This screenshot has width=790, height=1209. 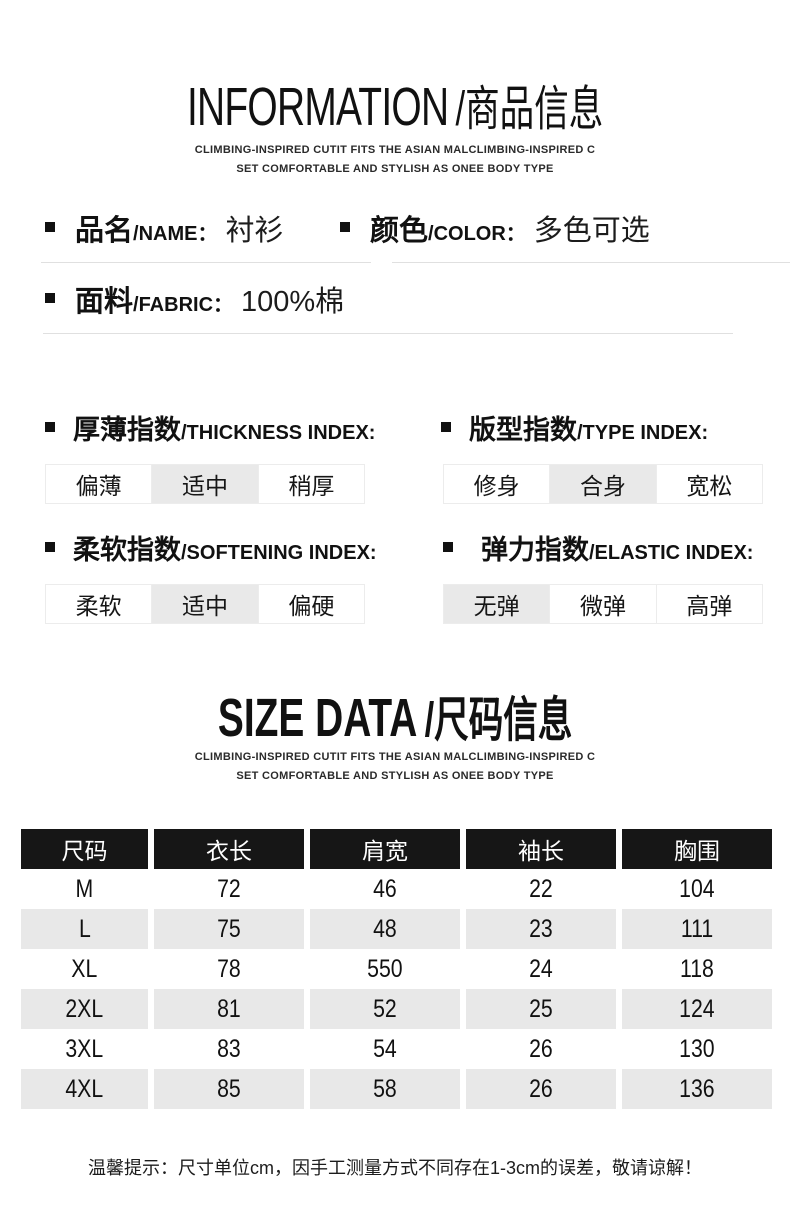 I want to click on table-cell: 130, so click(x=697, y=1048).